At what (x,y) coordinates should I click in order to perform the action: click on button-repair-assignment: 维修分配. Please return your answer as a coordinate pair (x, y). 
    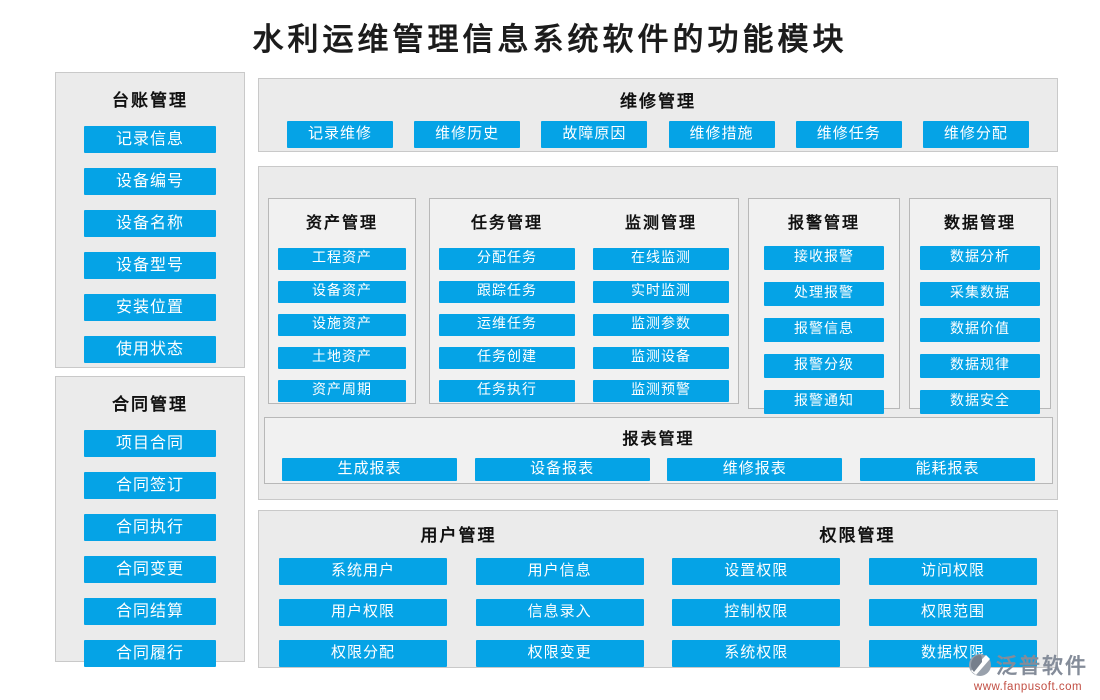
    Looking at the image, I should click on (975, 134).